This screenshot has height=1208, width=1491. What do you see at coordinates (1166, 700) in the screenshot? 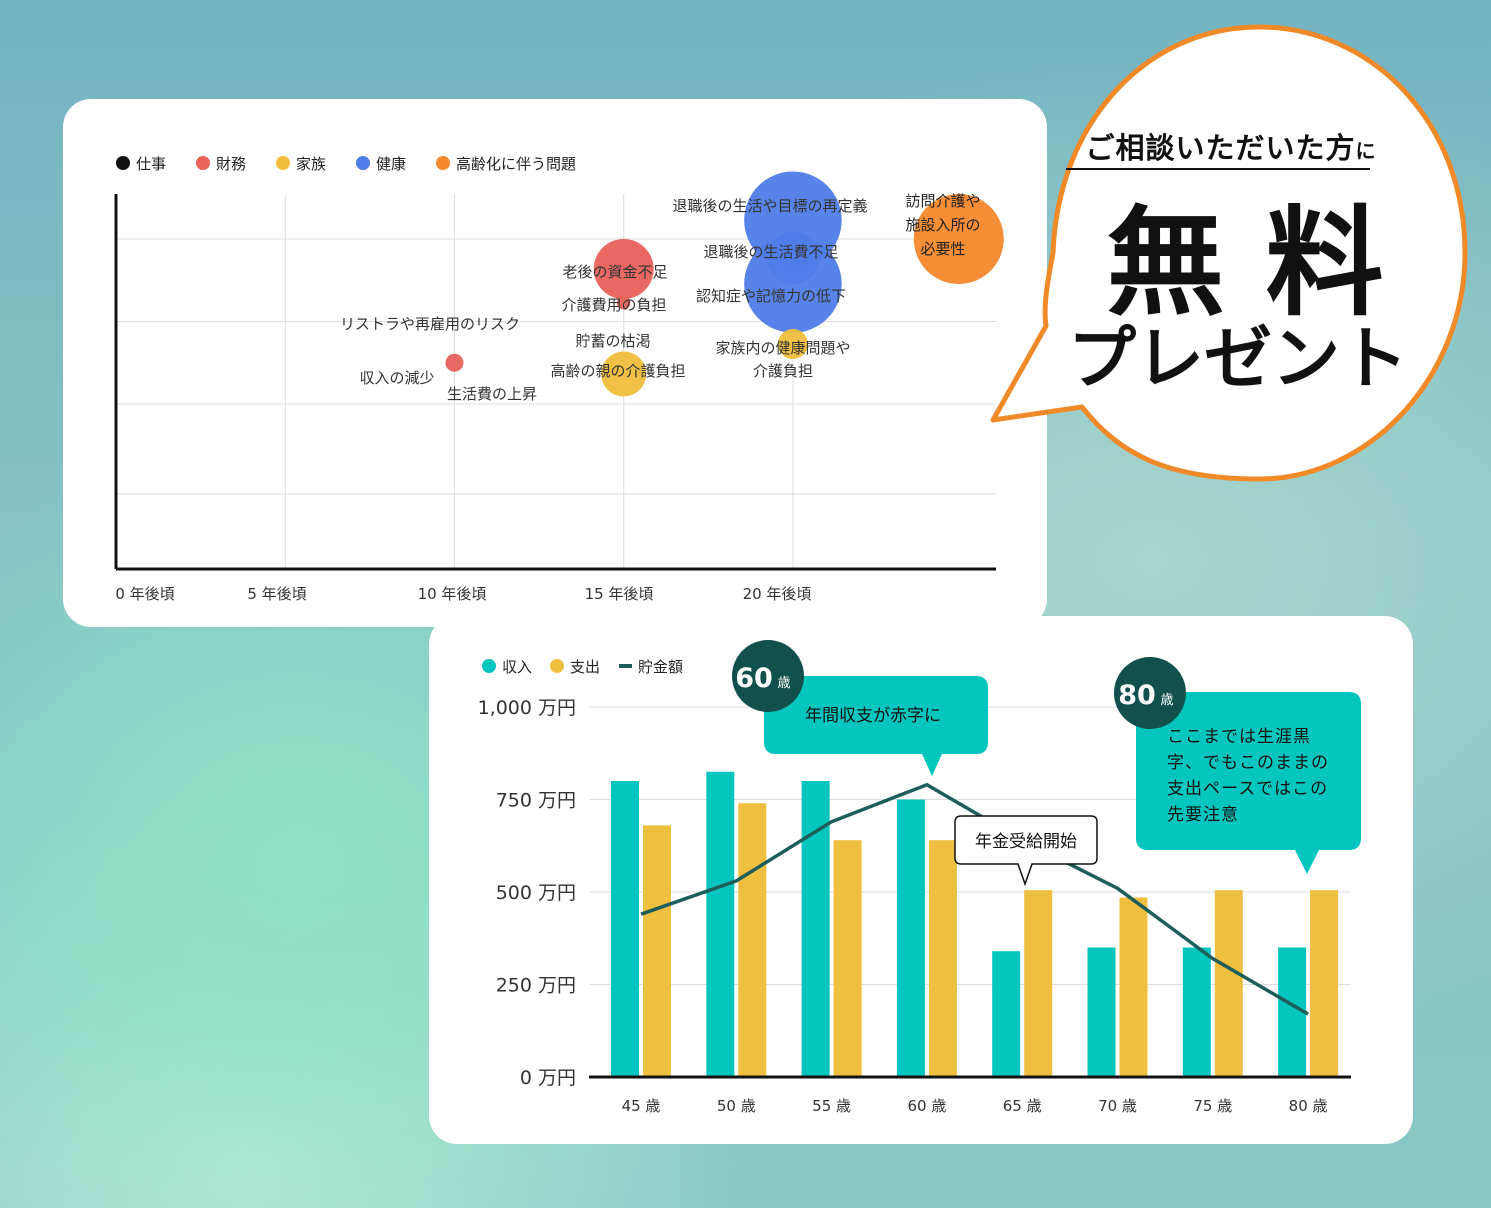
I see `badge-80-unit: 歳` at bounding box center [1166, 700].